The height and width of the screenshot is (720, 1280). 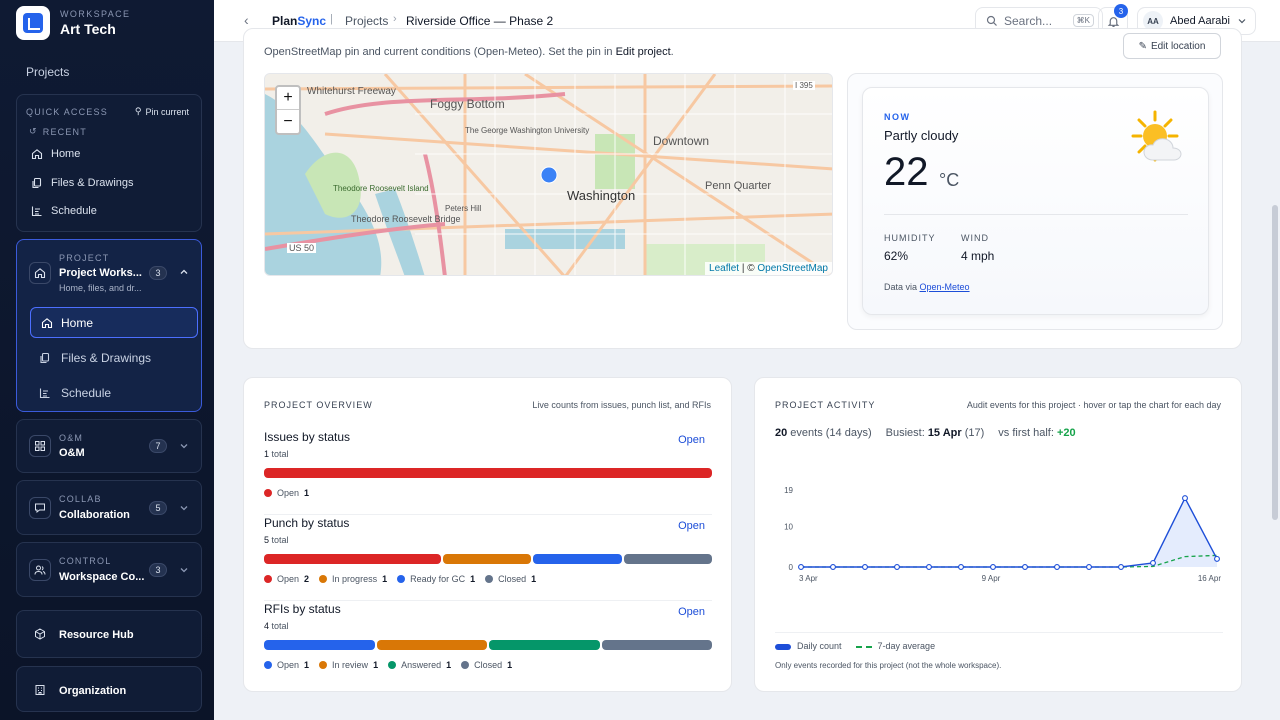 What do you see at coordinates (88, 29) in the screenshot?
I see `workspace-name: Art Tech` at bounding box center [88, 29].